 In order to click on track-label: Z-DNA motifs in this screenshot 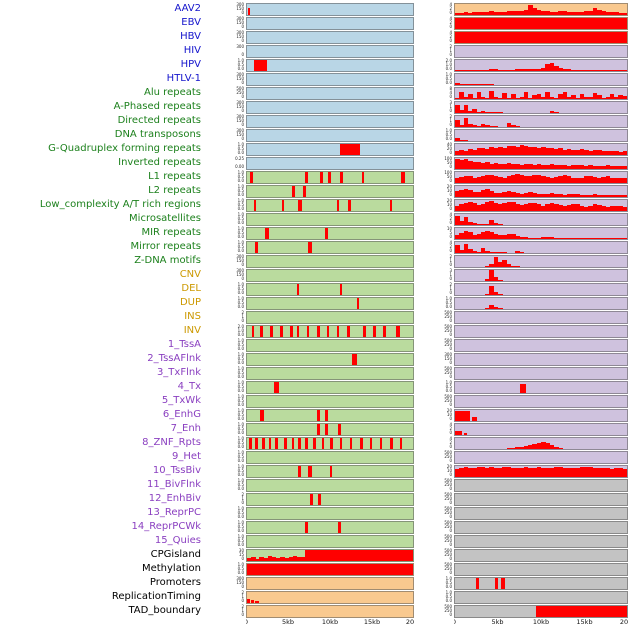, I will do `click(167, 260)`.